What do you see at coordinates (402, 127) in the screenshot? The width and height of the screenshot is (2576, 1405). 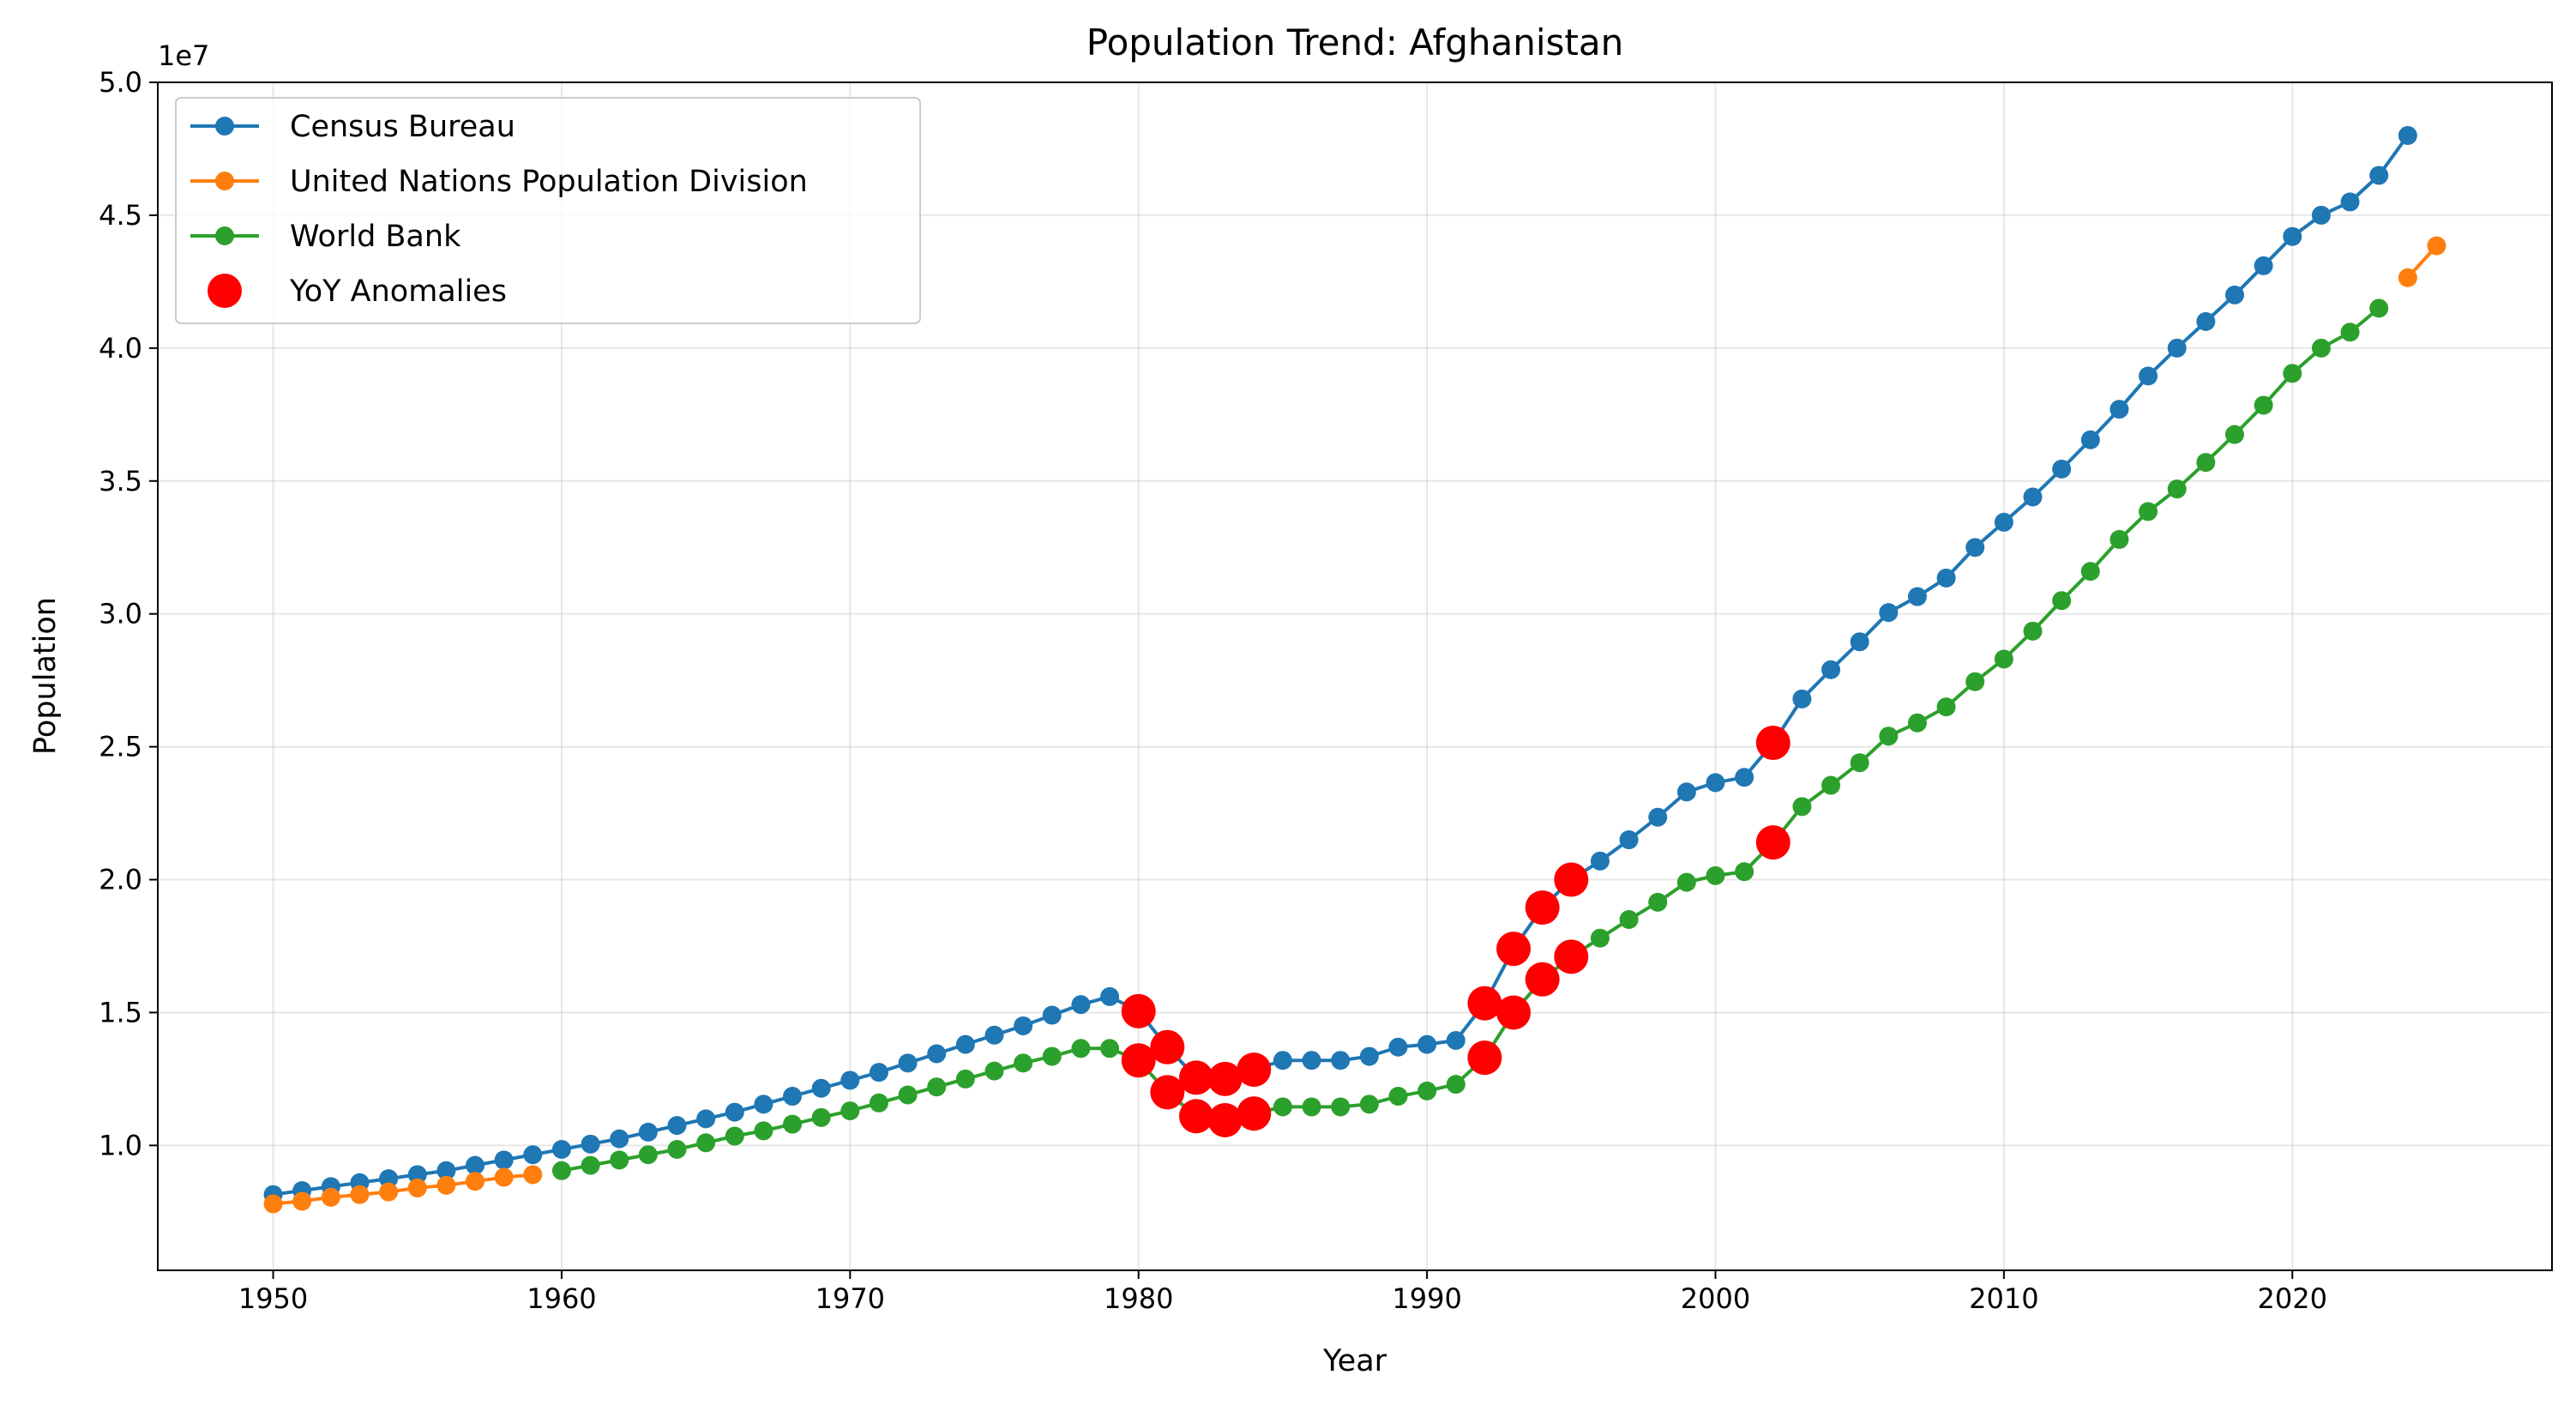 I see `legend-label-census: Census Bureau` at bounding box center [402, 127].